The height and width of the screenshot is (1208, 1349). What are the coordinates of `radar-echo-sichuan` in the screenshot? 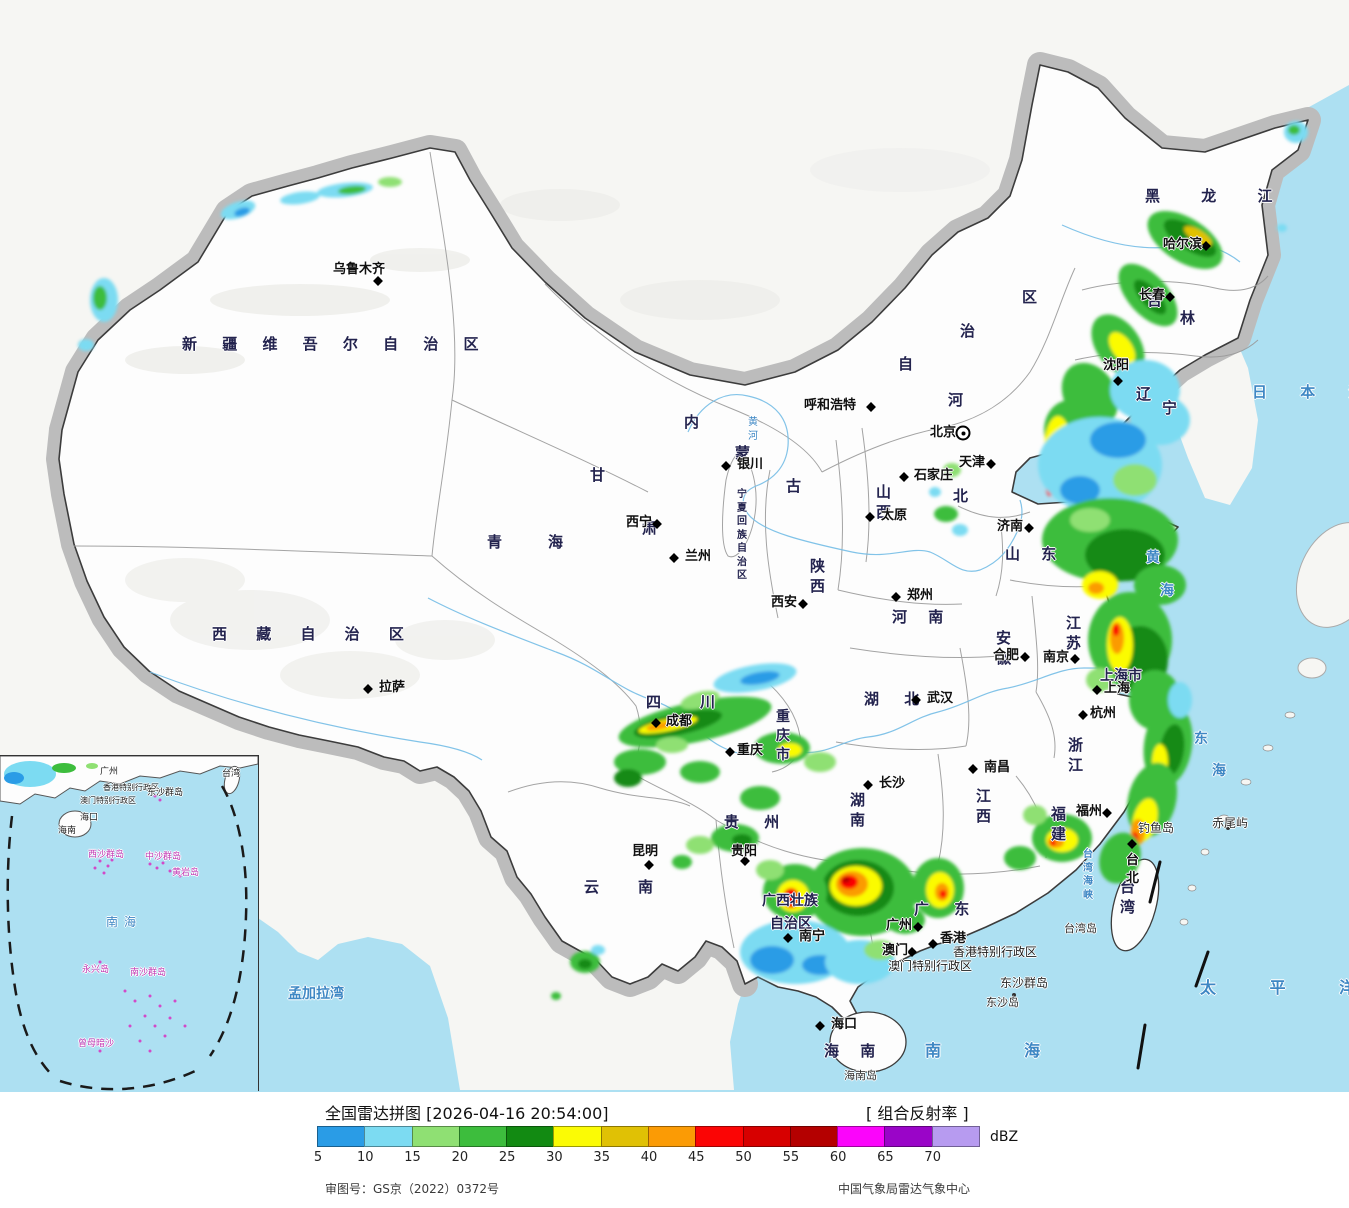 It's located at (705, 725).